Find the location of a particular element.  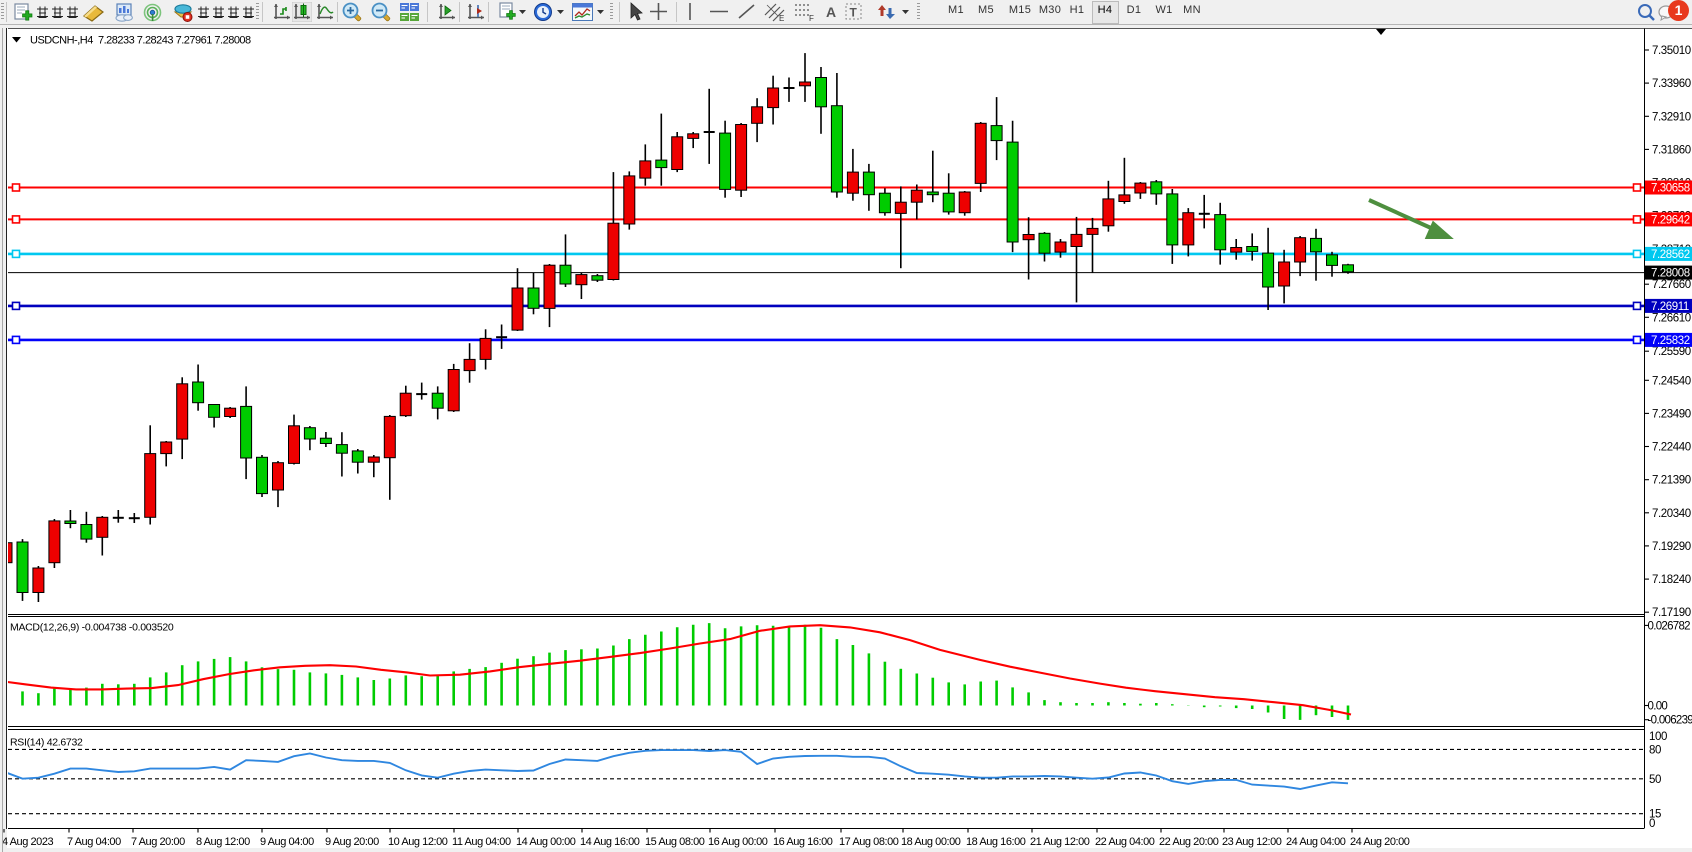

svg-text: 0.00 is located at coordinates (1658, 707).